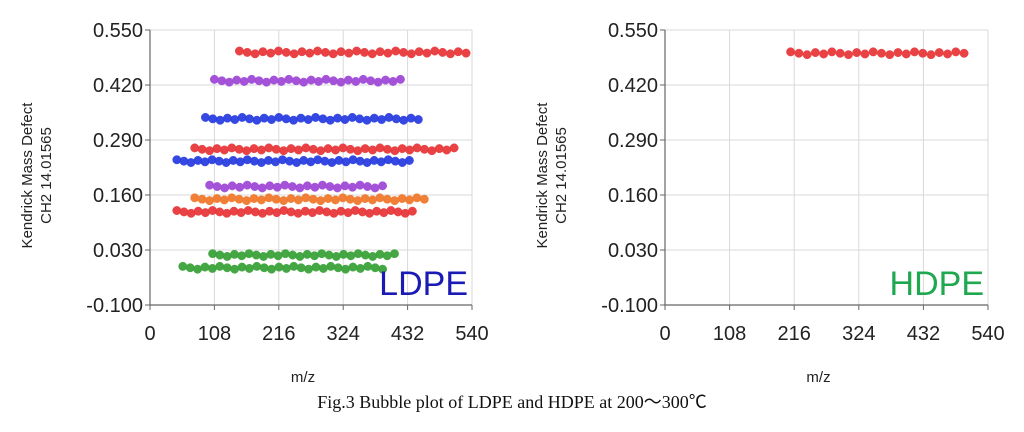 The height and width of the screenshot is (432, 1024). What do you see at coordinates (407, 334) in the screenshot?
I see `x-tick-label: 432` at bounding box center [407, 334].